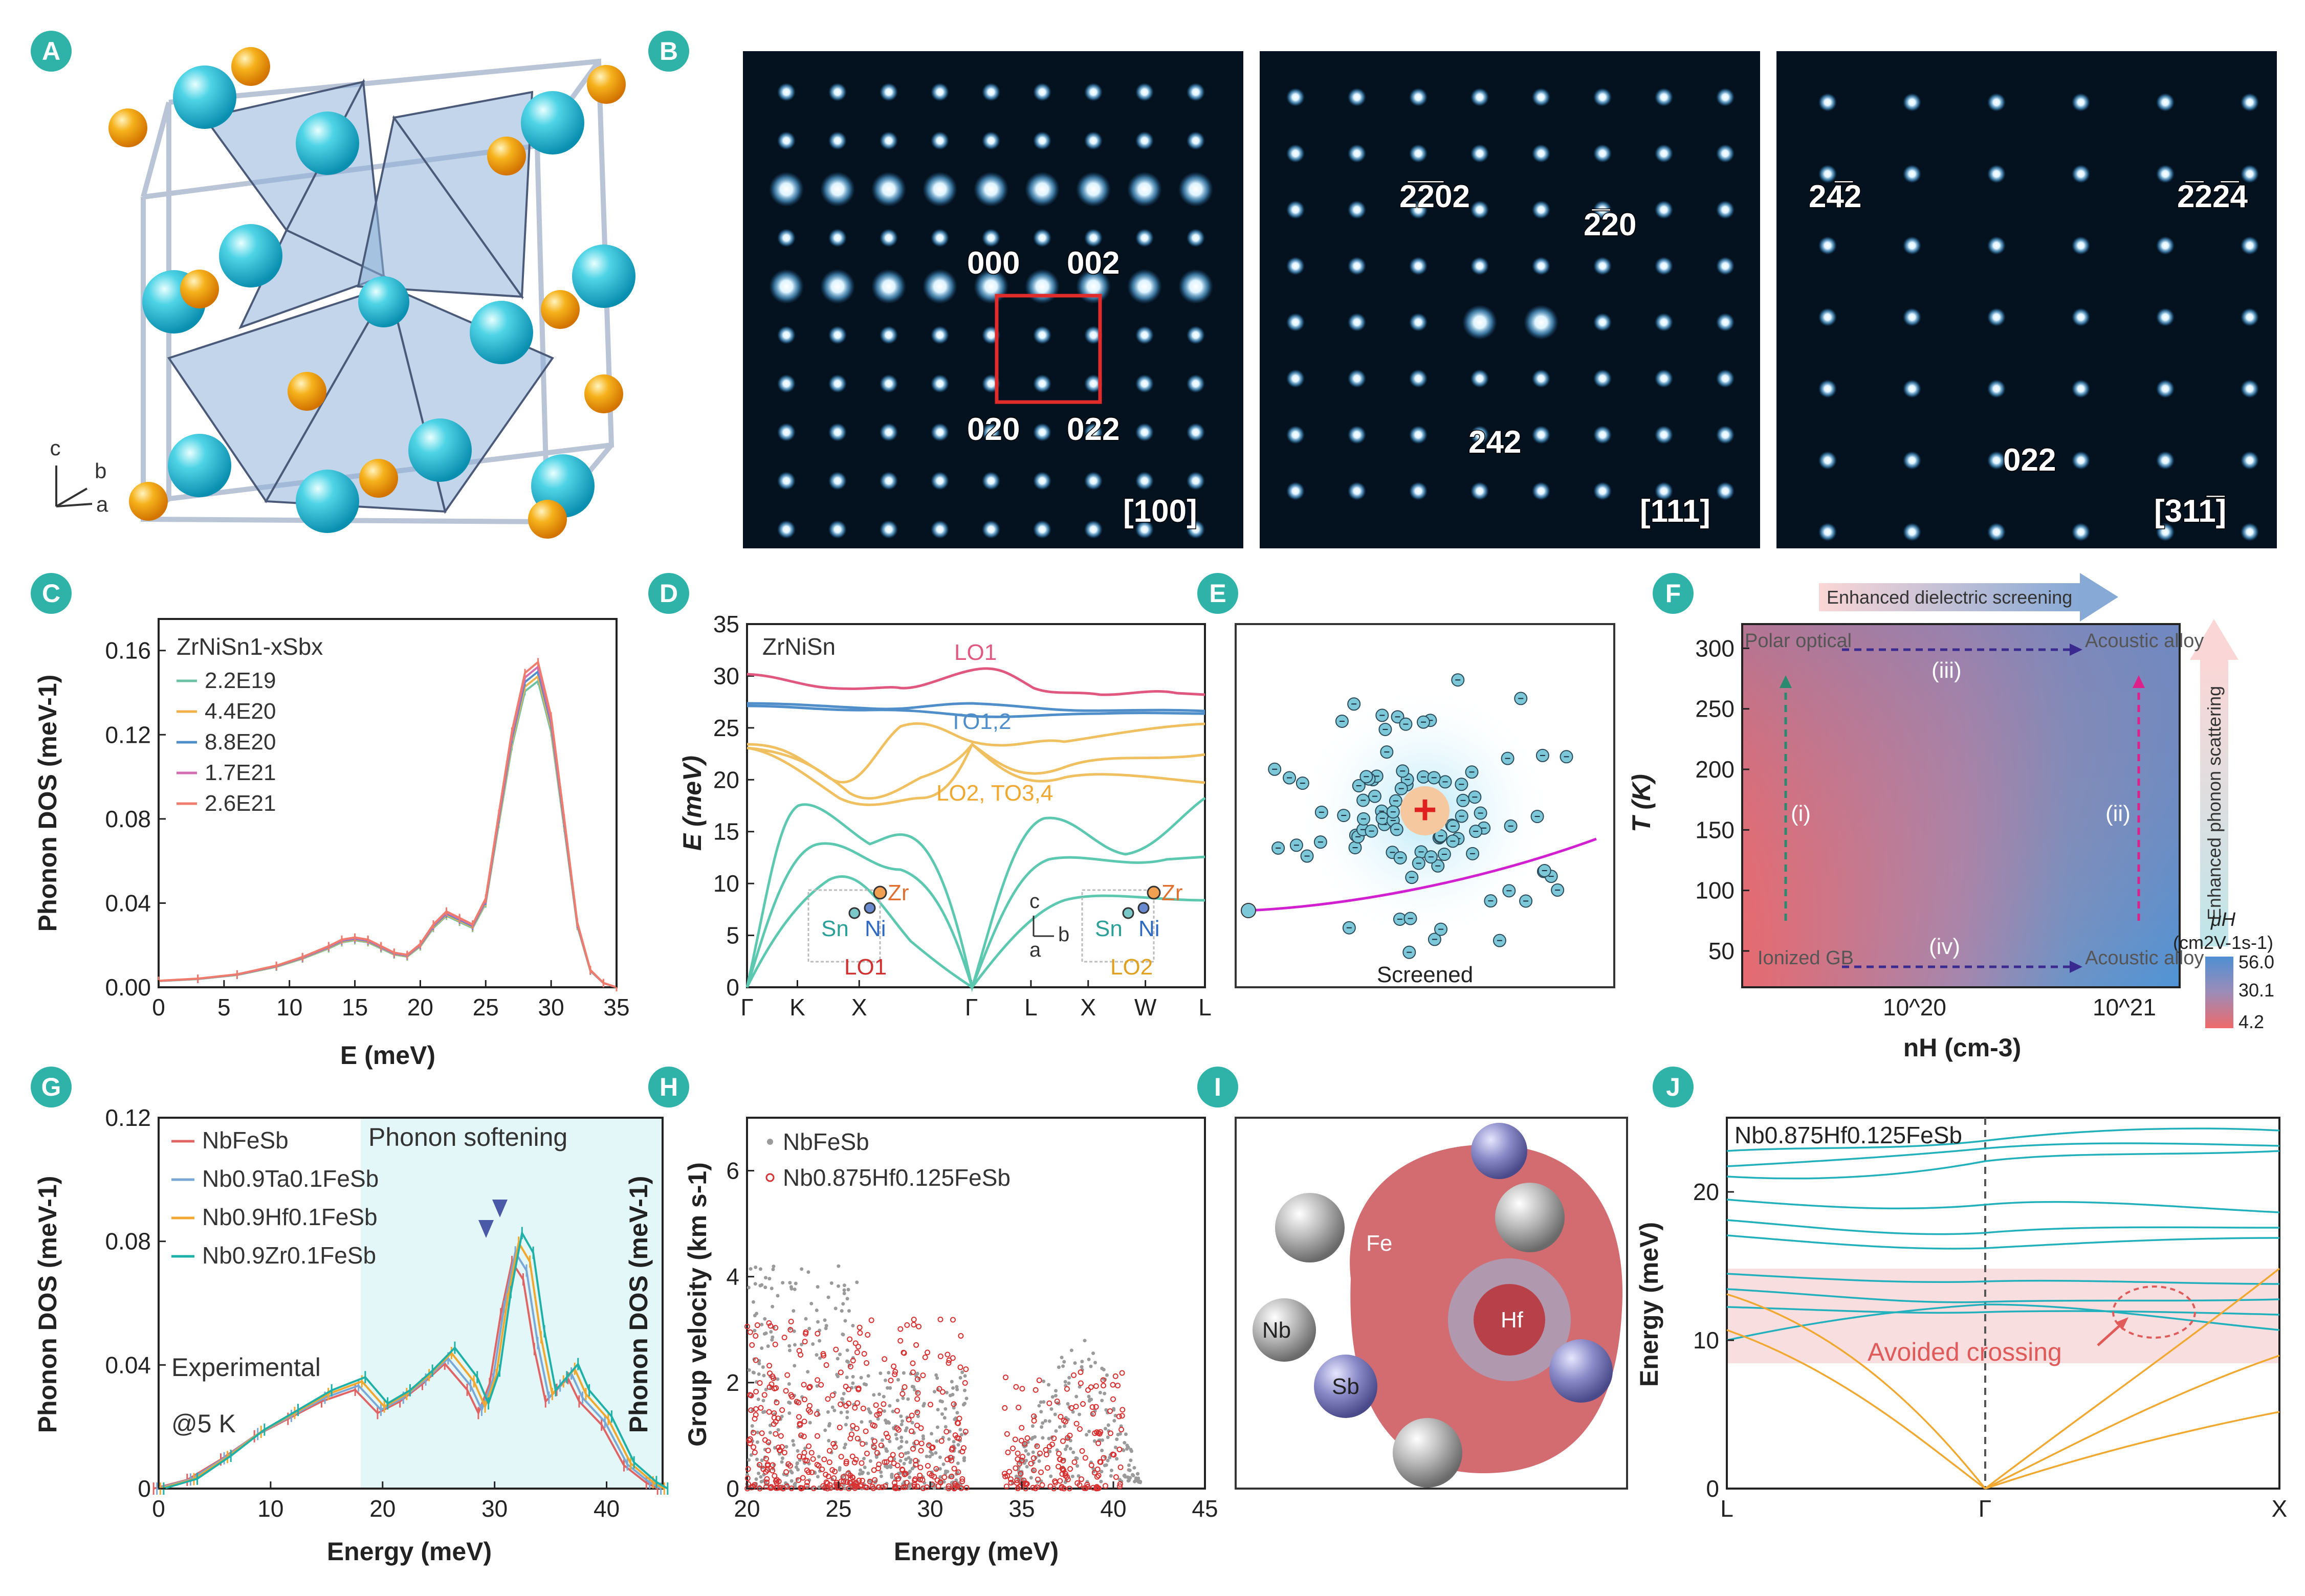  What do you see at coordinates (1494, 442) in the screenshot?
I see `spot-label: 242` at bounding box center [1494, 442].